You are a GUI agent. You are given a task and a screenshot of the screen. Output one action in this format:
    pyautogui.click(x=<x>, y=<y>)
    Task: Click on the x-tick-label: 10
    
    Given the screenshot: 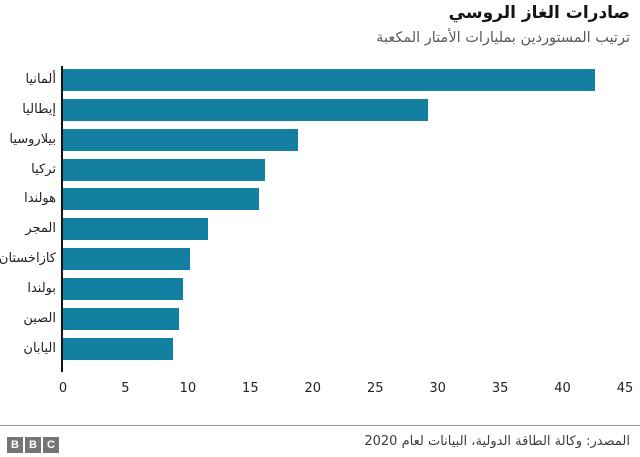 What is the action you would take?
    pyautogui.click(x=188, y=388)
    